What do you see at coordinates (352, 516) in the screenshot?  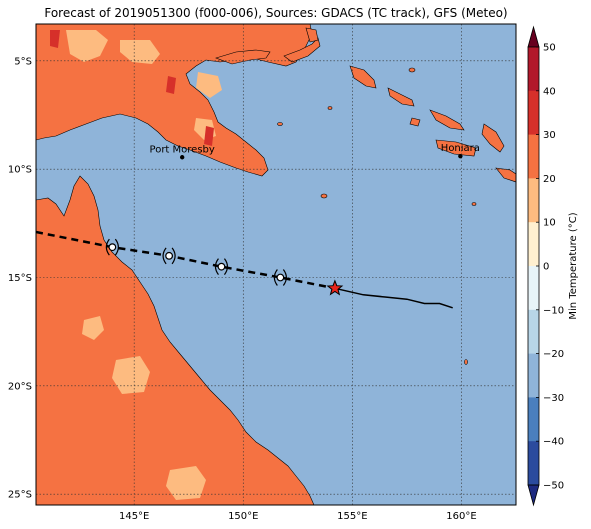 I see `lon-tick-label: 155°E` at bounding box center [352, 516].